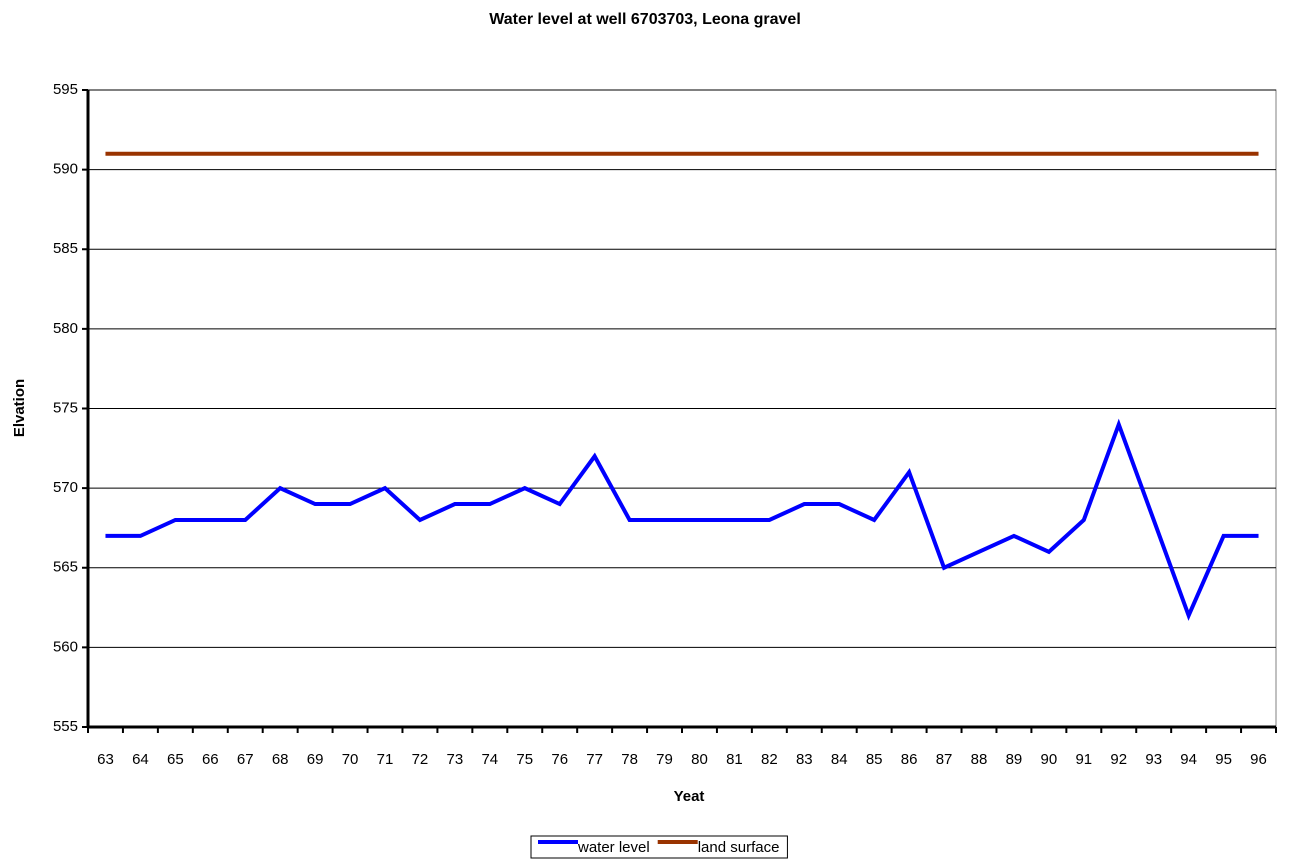  What do you see at coordinates (140, 759) in the screenshot?
I see `x-tick-label: 64` at bounding box center [140, 759].